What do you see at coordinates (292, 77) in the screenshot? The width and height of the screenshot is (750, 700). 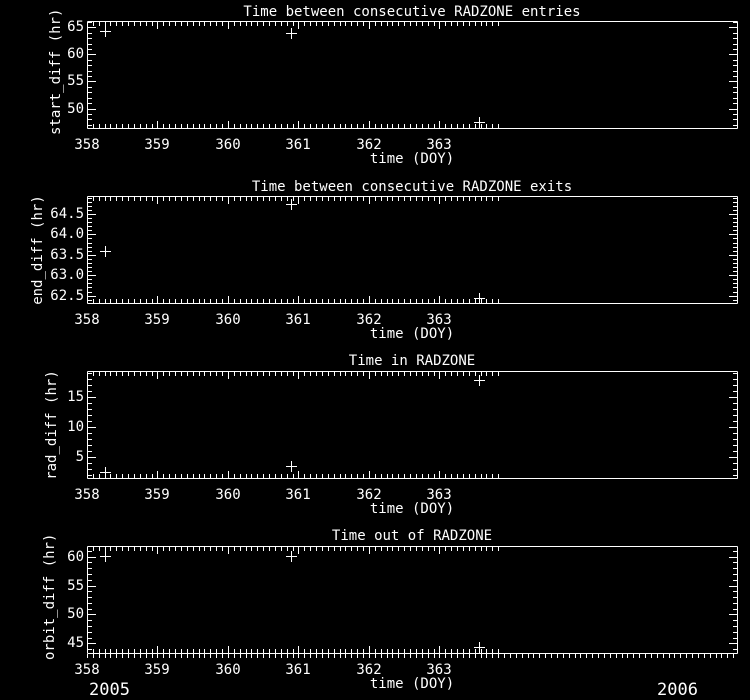 I see `panel-1-data-points` at bounding box center [292, 77].